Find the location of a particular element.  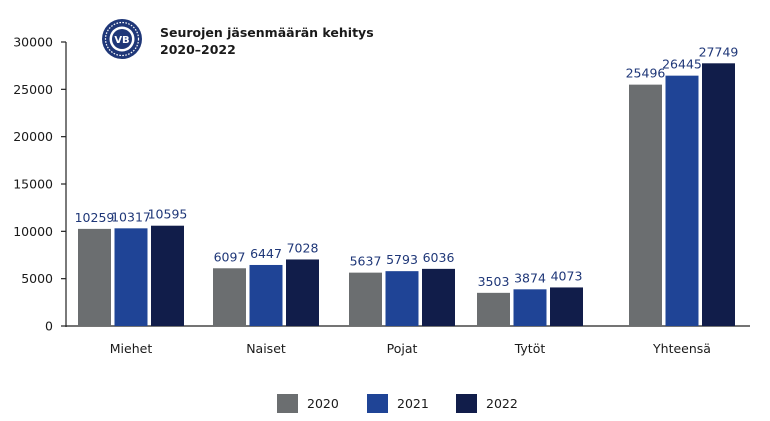

y-tick-label: 25000 is located at coordinates (33, 89).